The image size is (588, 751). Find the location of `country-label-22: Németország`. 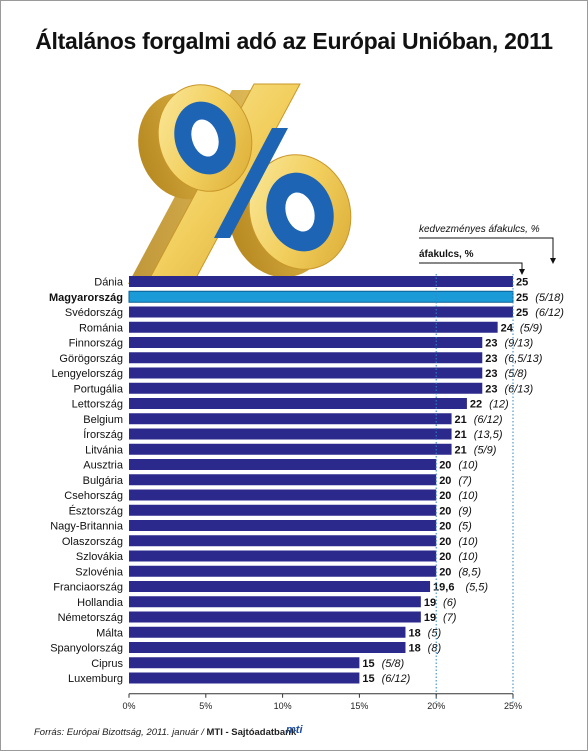

country-label-22: Németország is located at coordinates (90, 618).